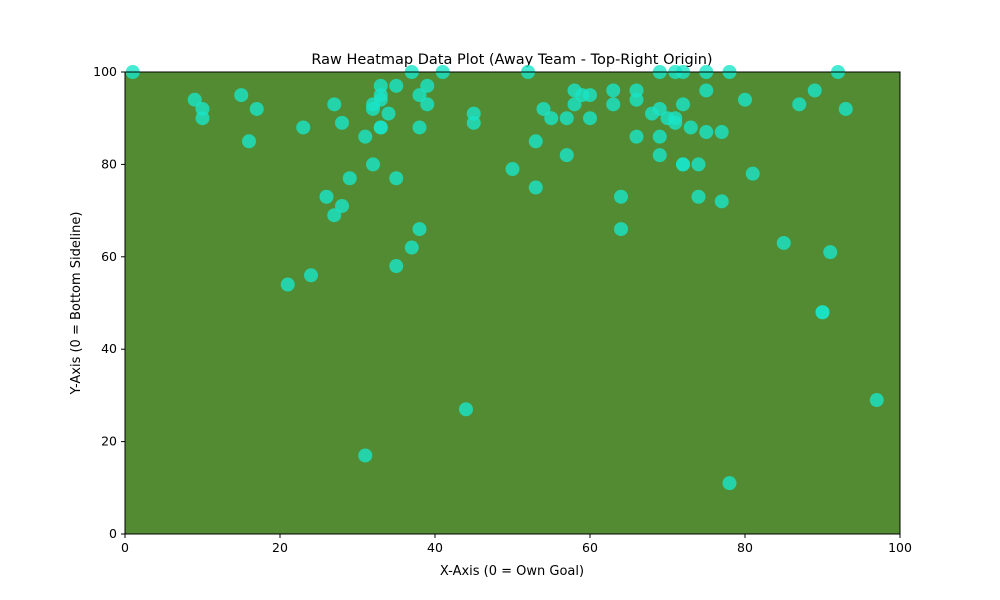  I want to click on y-tick-label: 100, so click(105, 71).